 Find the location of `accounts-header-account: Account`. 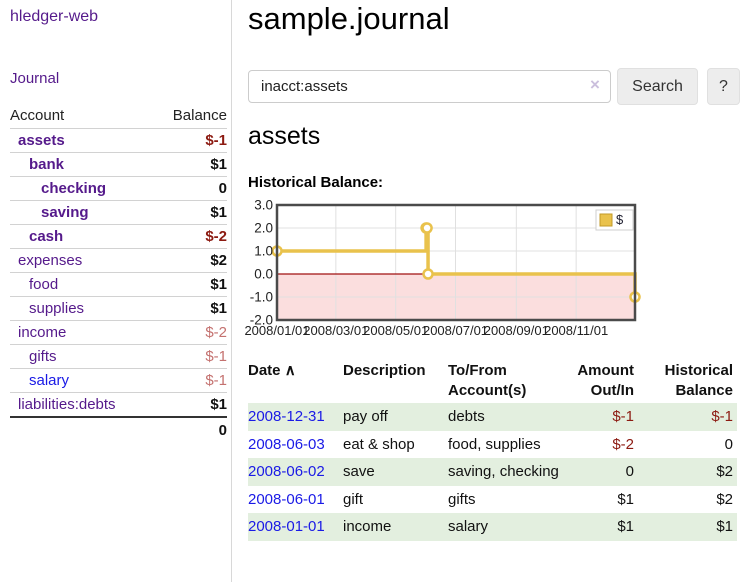

accounts-header-account: Account is located at coordinates (37, 115).